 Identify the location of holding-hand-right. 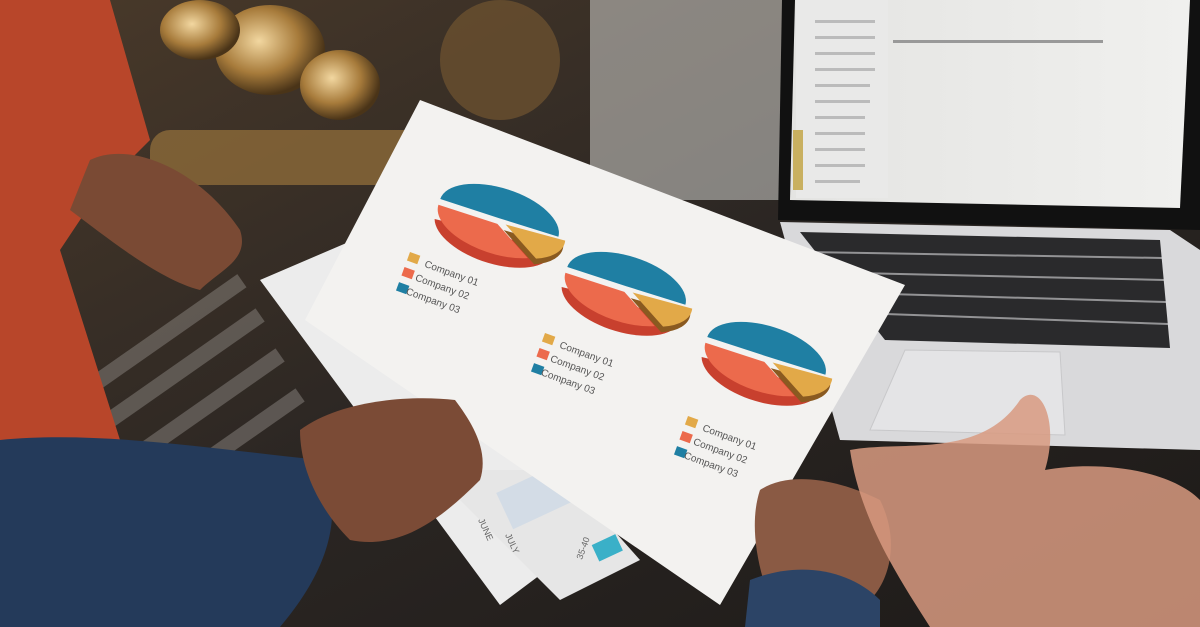
(822, 539).